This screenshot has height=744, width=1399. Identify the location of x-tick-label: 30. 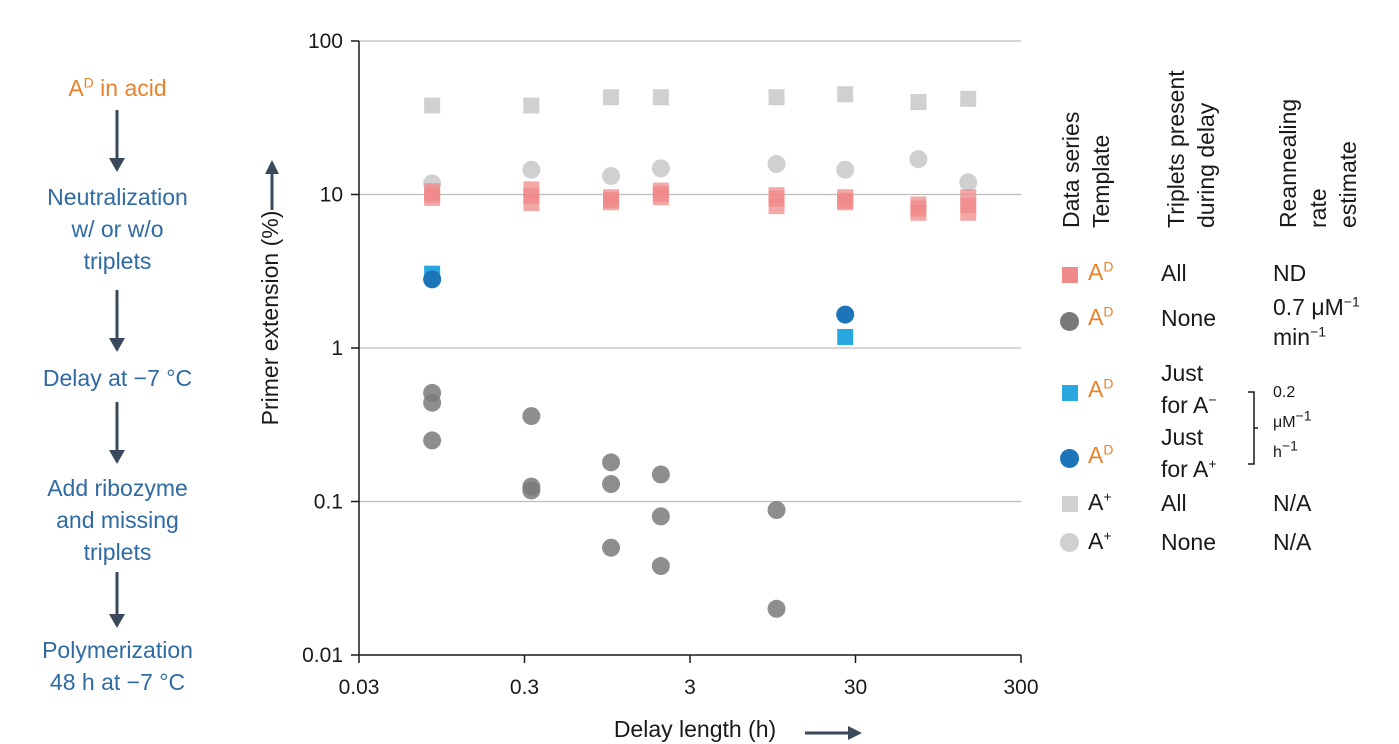
(855, 687).